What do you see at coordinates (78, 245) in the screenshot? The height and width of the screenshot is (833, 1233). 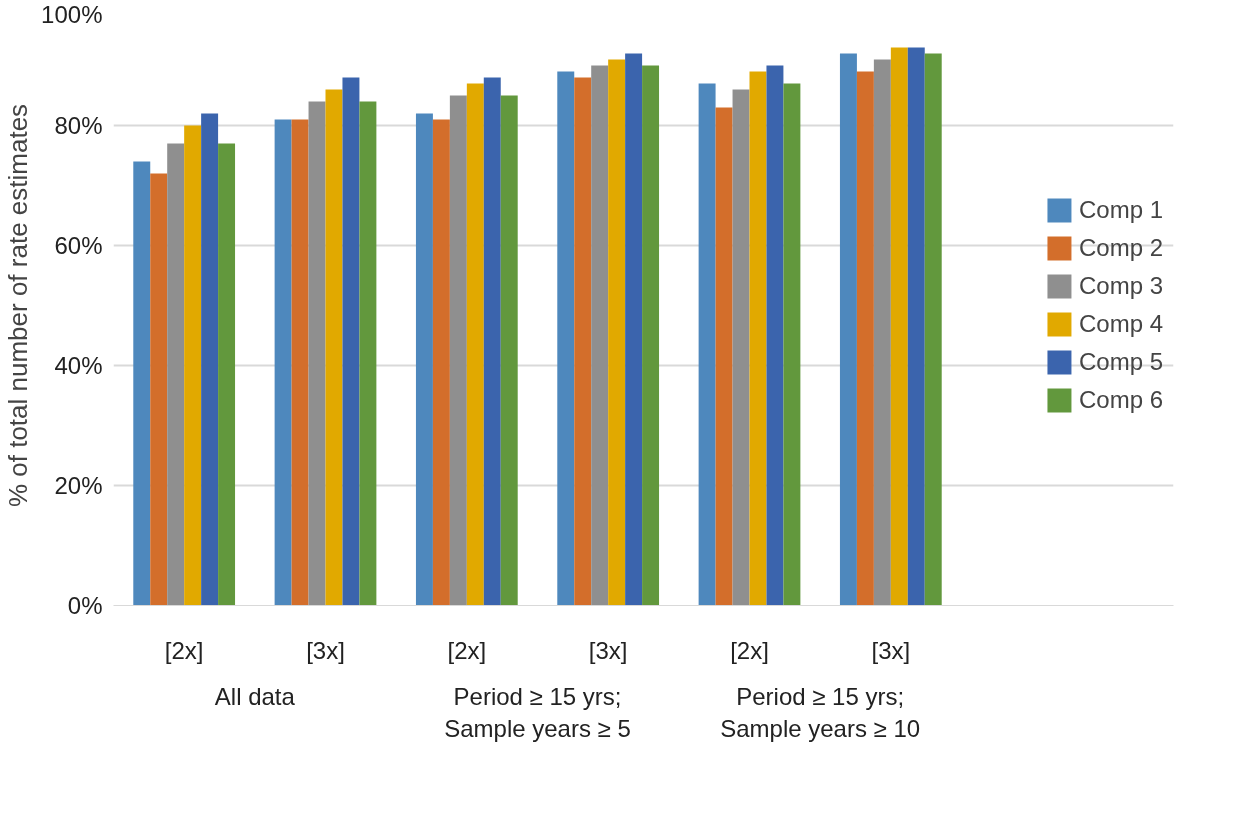 I see `y-tick-label: 60%` at bounding box center [78, 245].